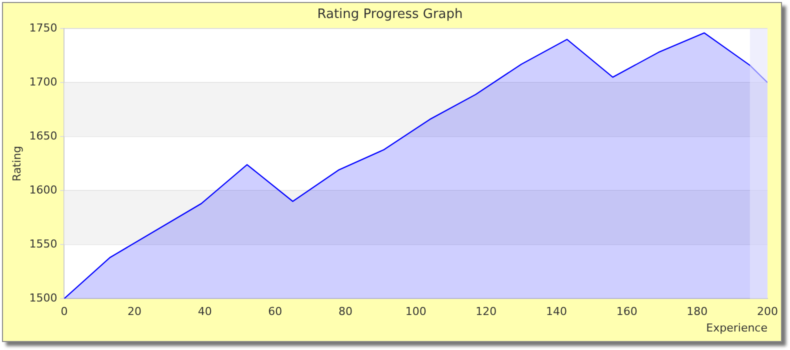 The image size is (790, 350). What do you see at coordinates (205, 311) in the screenshot?
I see `x-tick-label: 40` at bounding box center [205, 311].